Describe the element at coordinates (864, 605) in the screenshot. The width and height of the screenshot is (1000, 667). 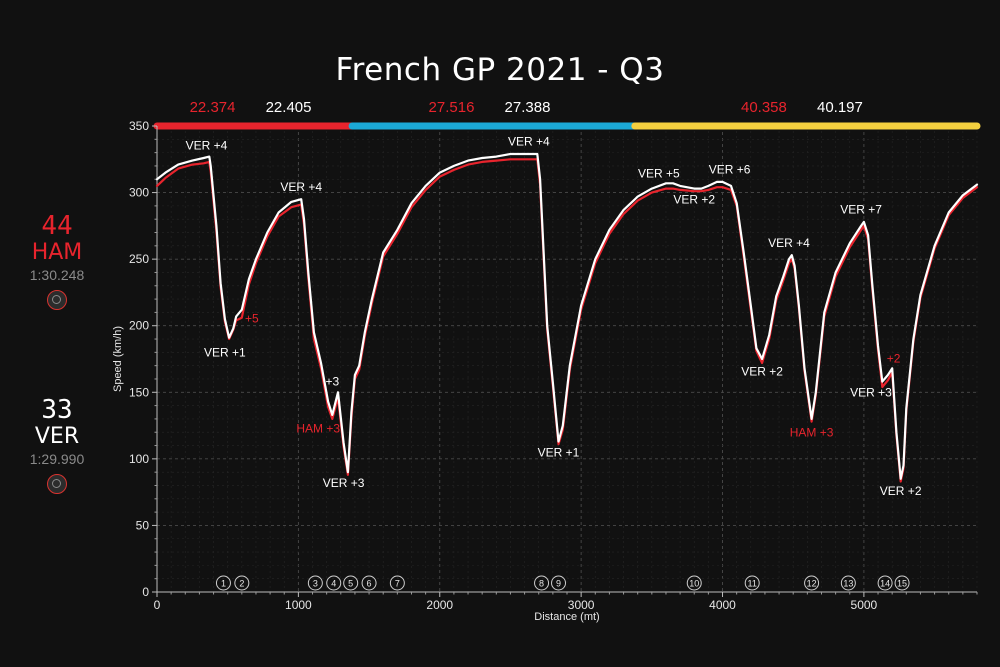
I see `x-tick-label: 5000` at that location.